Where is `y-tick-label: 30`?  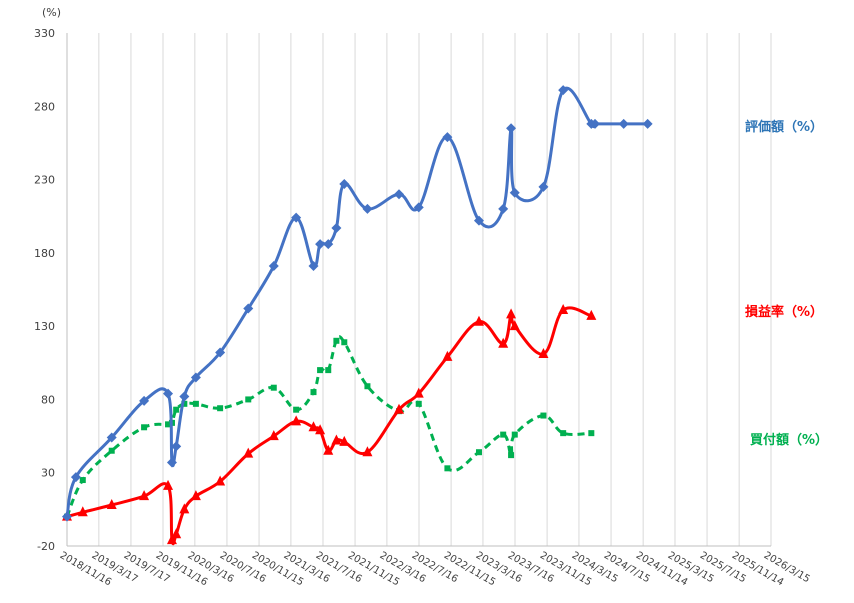
y-tick-label: 30 is located at coordinates (48, 473).